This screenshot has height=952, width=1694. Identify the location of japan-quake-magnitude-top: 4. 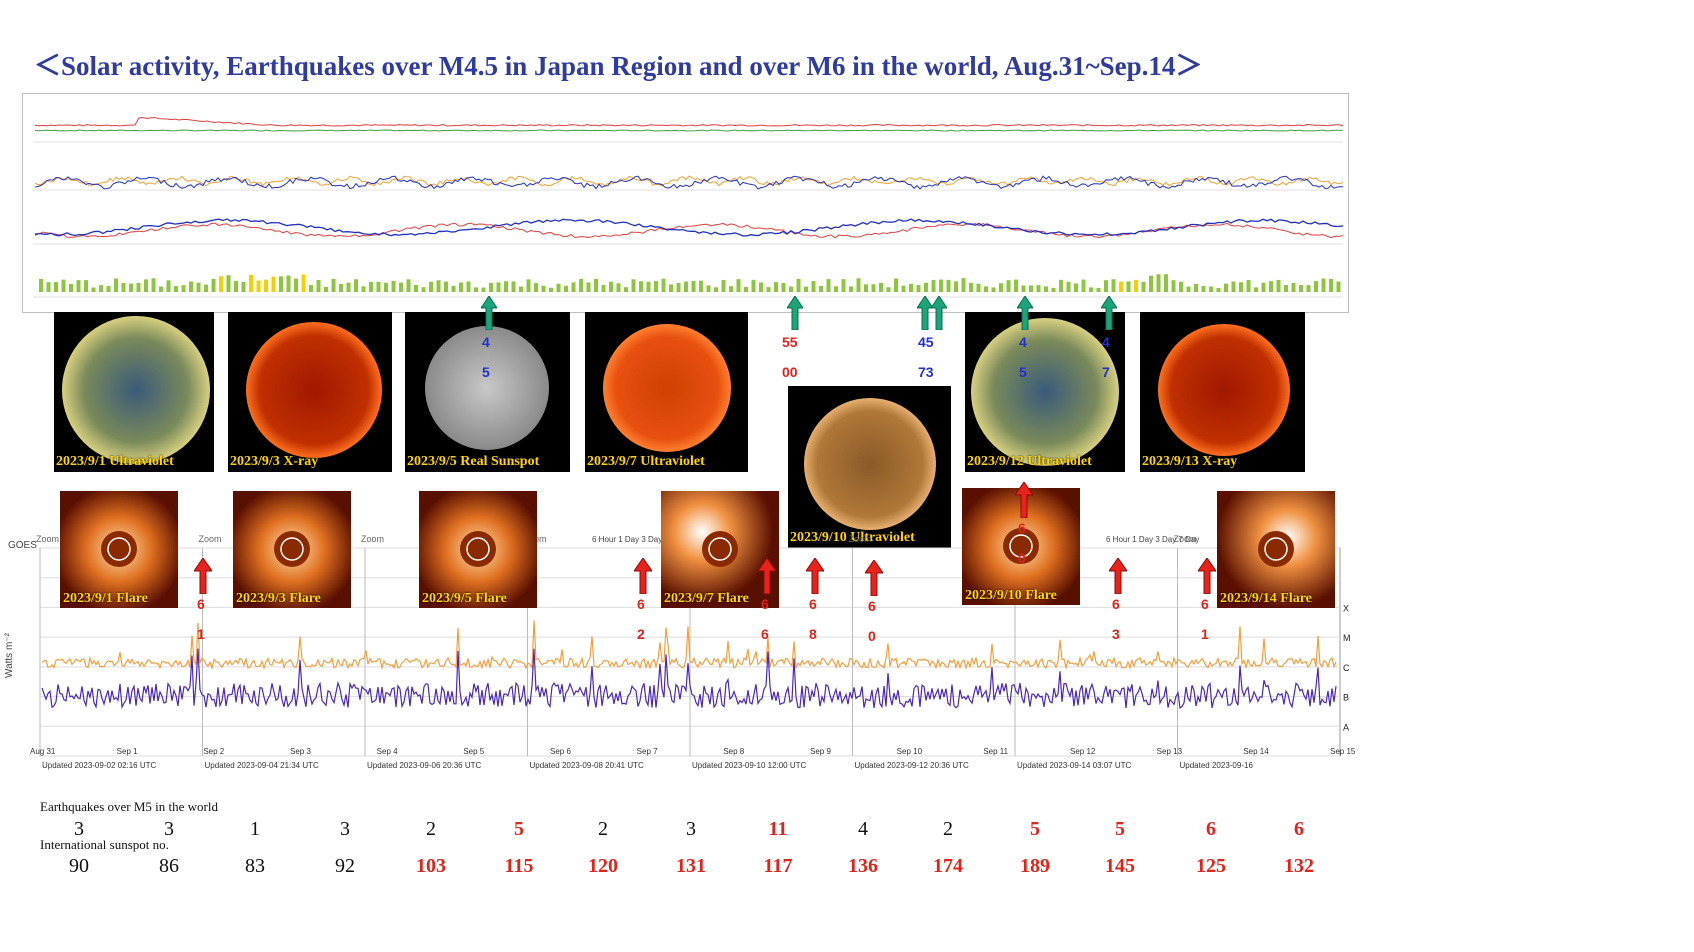
(486, 342).